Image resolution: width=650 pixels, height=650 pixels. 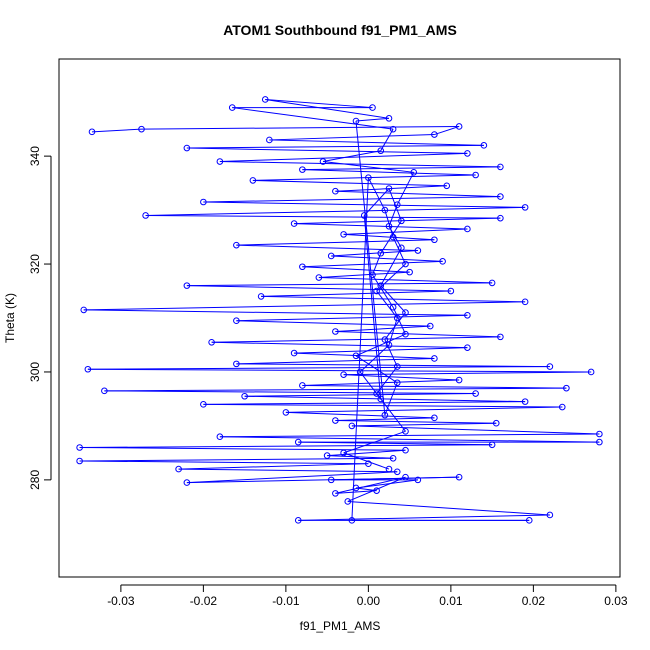 I want to click on x-axis: -0.03 -0.02 -0.01 0.00 0.01 0.02 0.03, so click(x=367, y=596).